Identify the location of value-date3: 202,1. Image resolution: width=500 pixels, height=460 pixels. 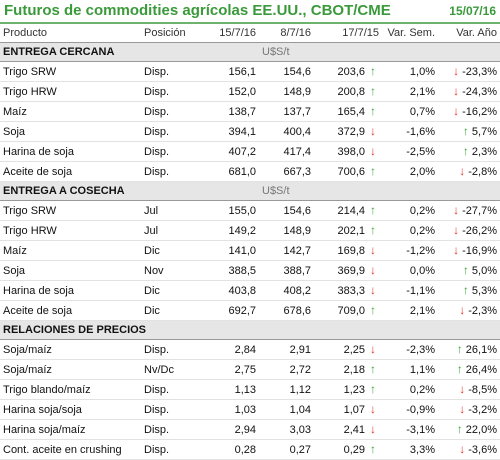
(351, 231).